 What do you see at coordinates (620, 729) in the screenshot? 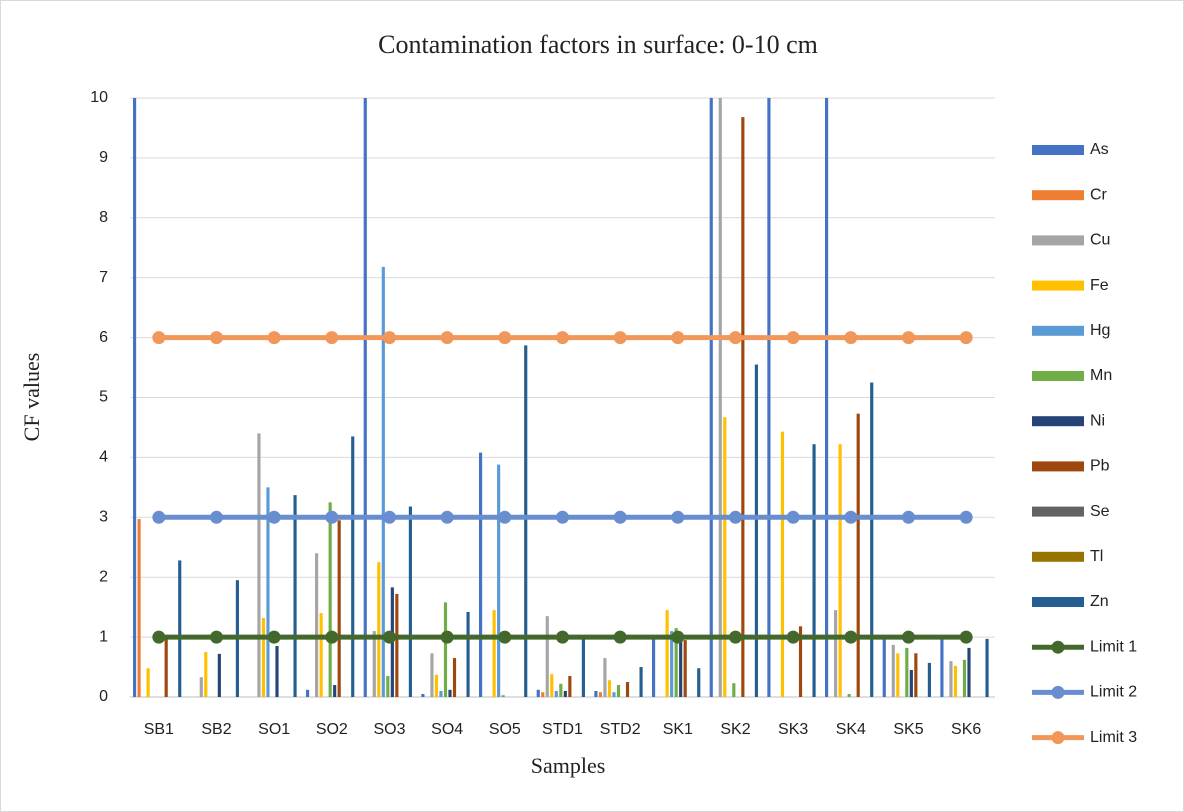
I see `x-tick-label: STD2` at bounding box center [620, 729].